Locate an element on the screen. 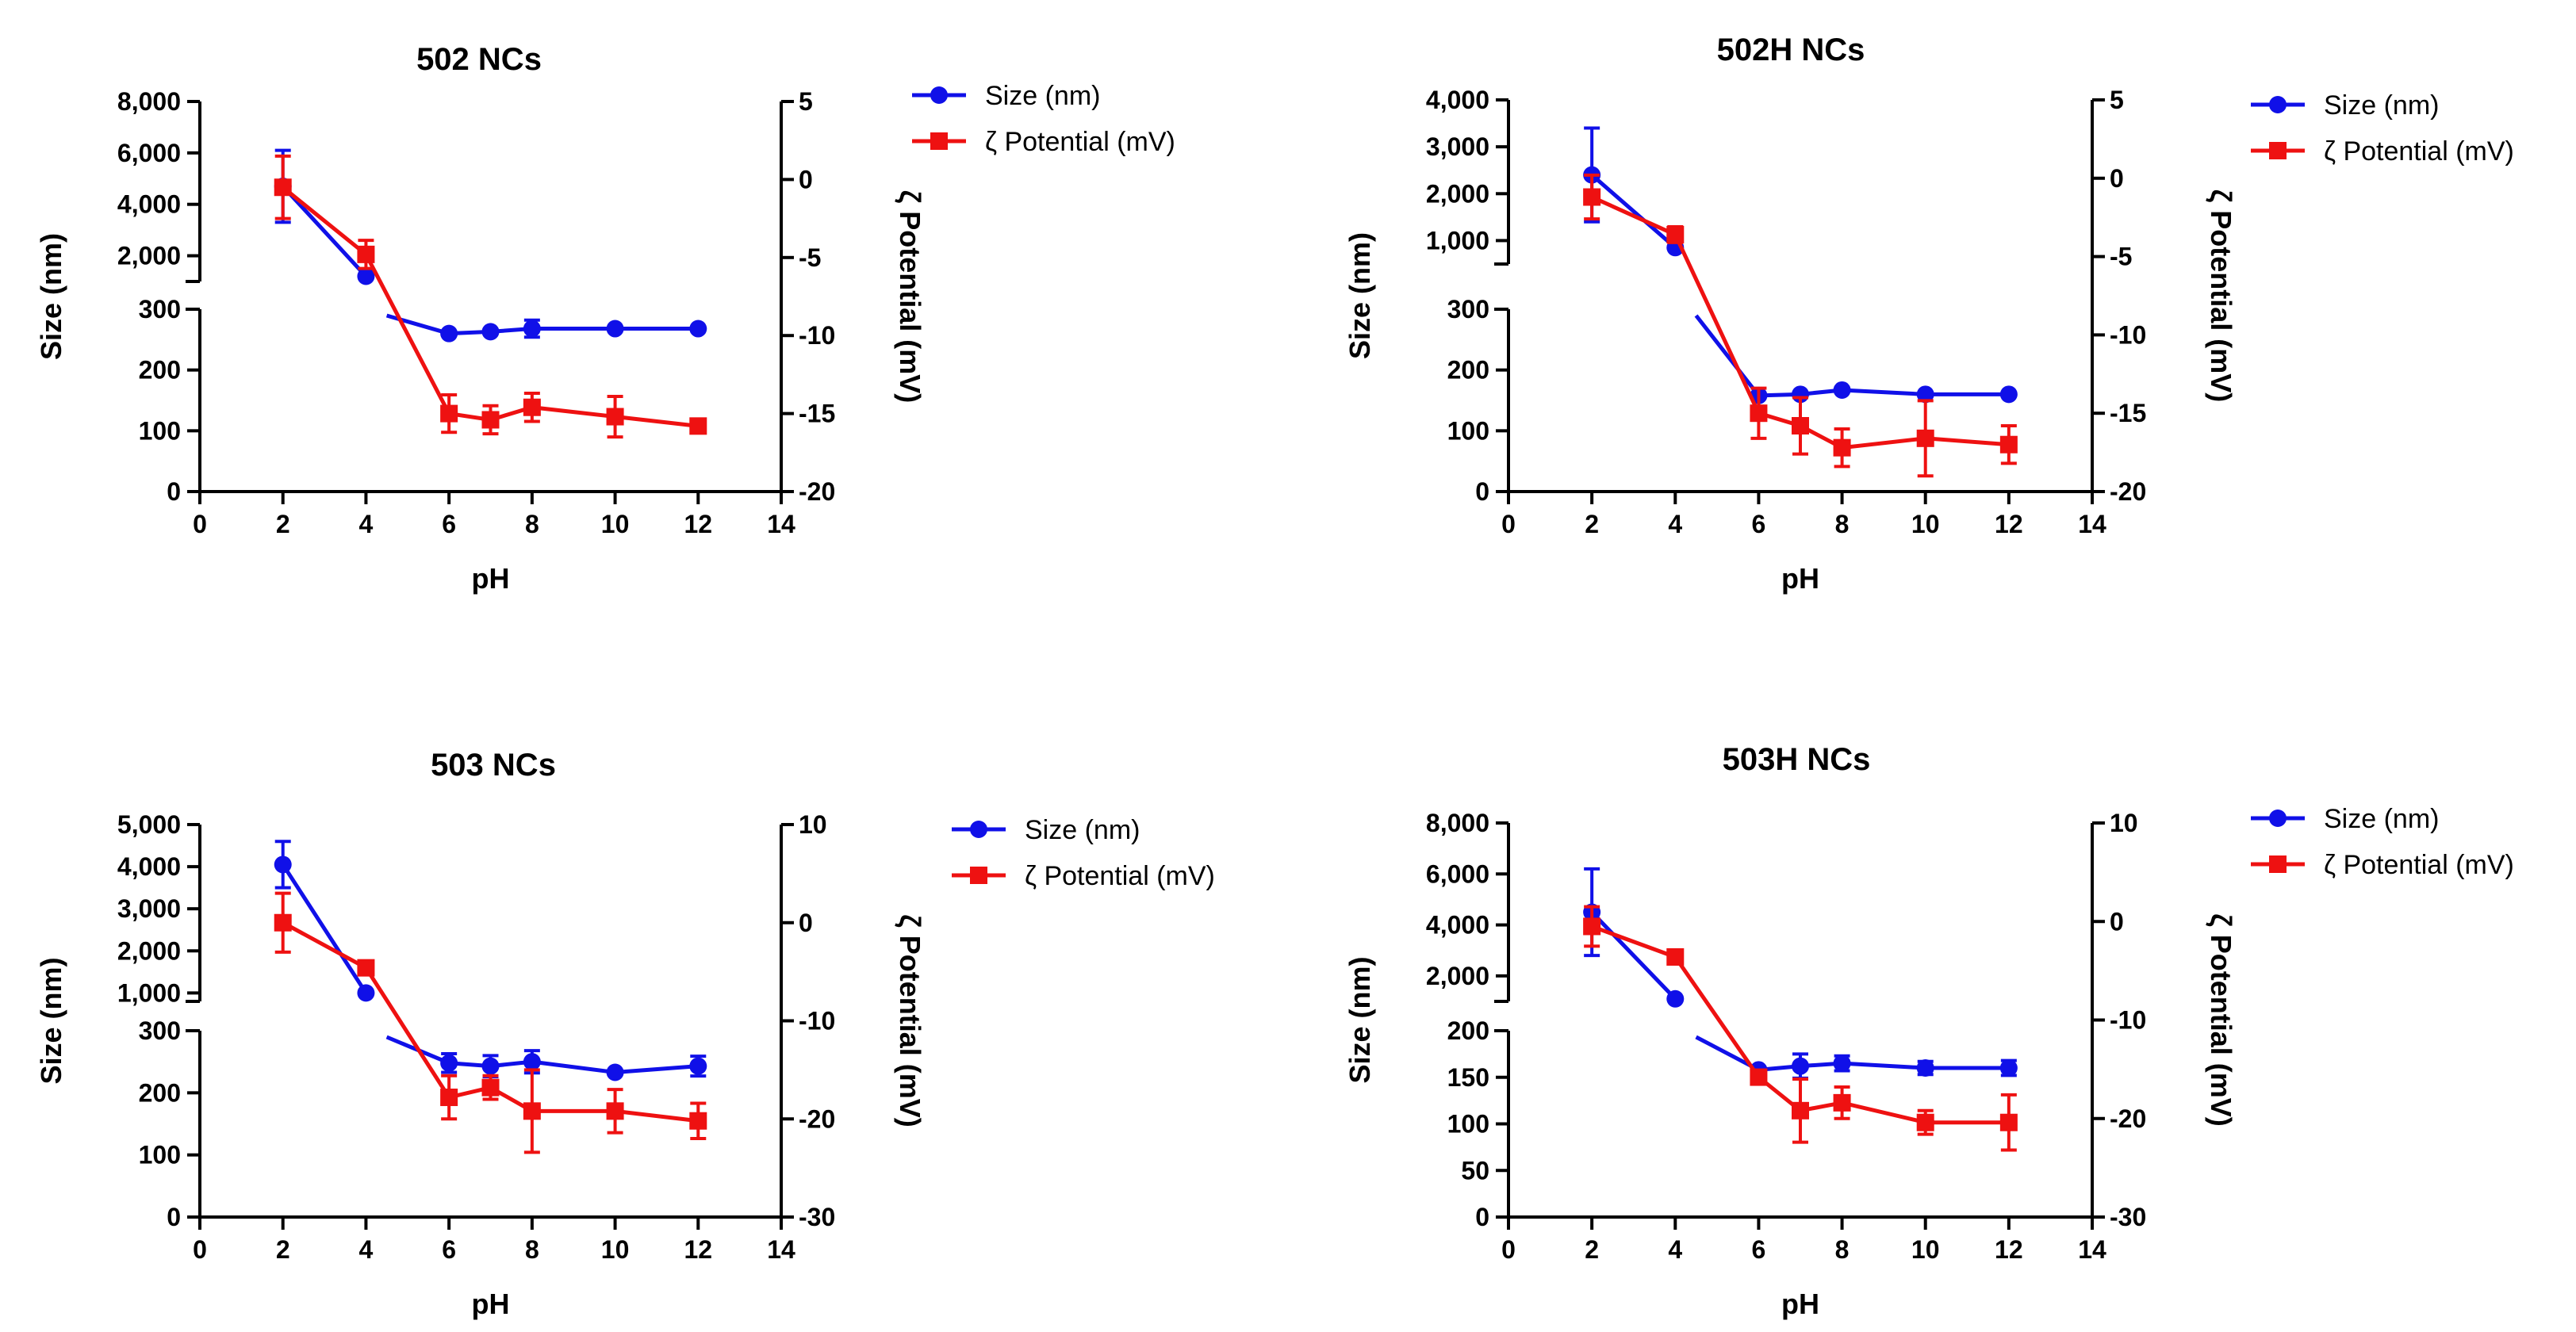 This screenshot has width=2576, height=1332. x-tick-label: 10 is located at coordinates (615, 1249).